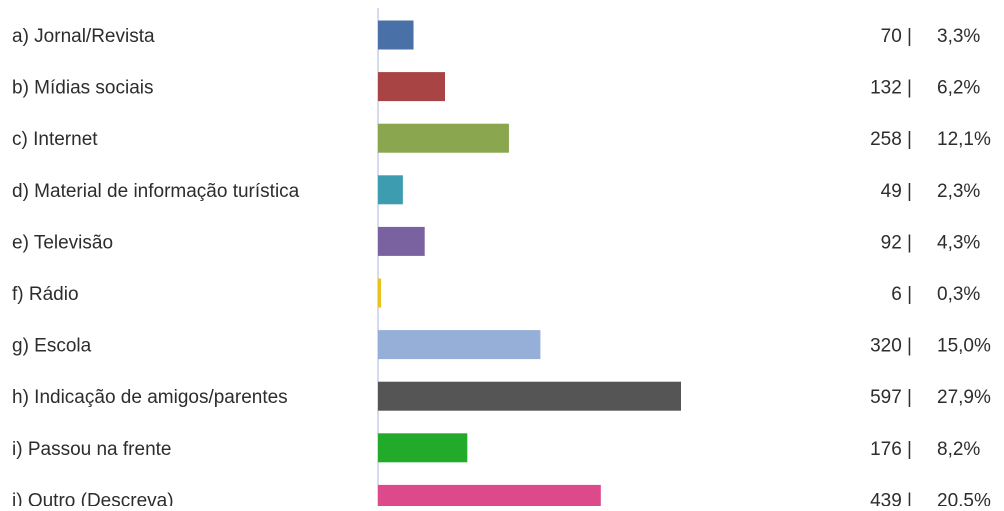  Describe the element at coordinates (45, 294) in the screenshot. I see `category-label: f) Rádio` at that location.